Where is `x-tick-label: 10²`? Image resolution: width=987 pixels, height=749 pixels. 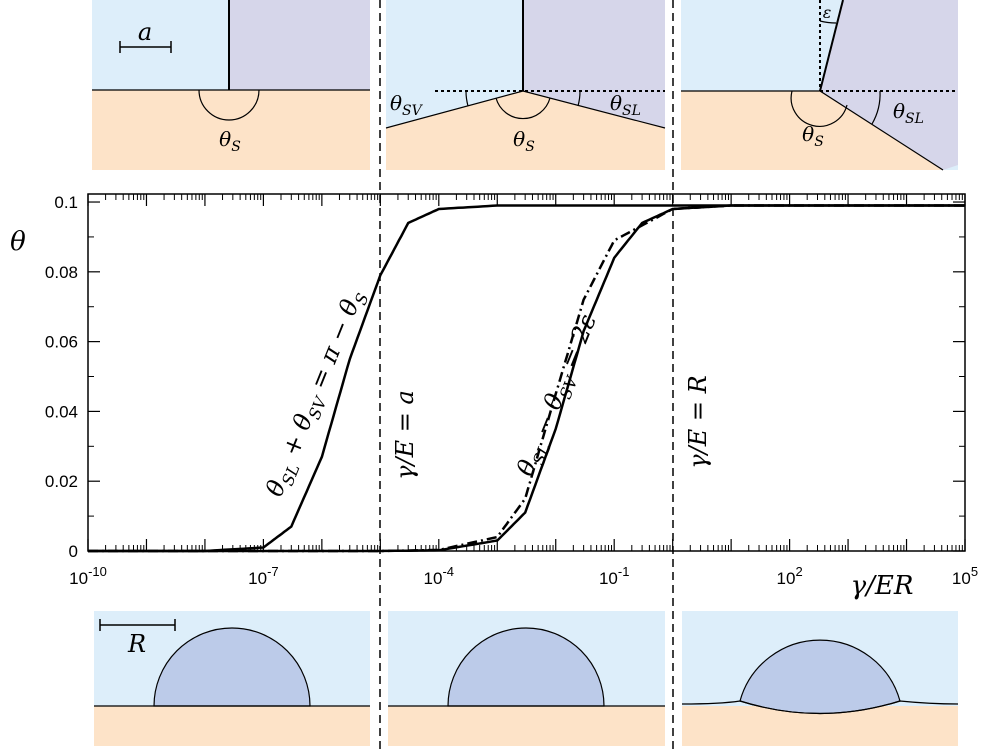
x-tick-label: 10² is located at coordinates (790, 576).